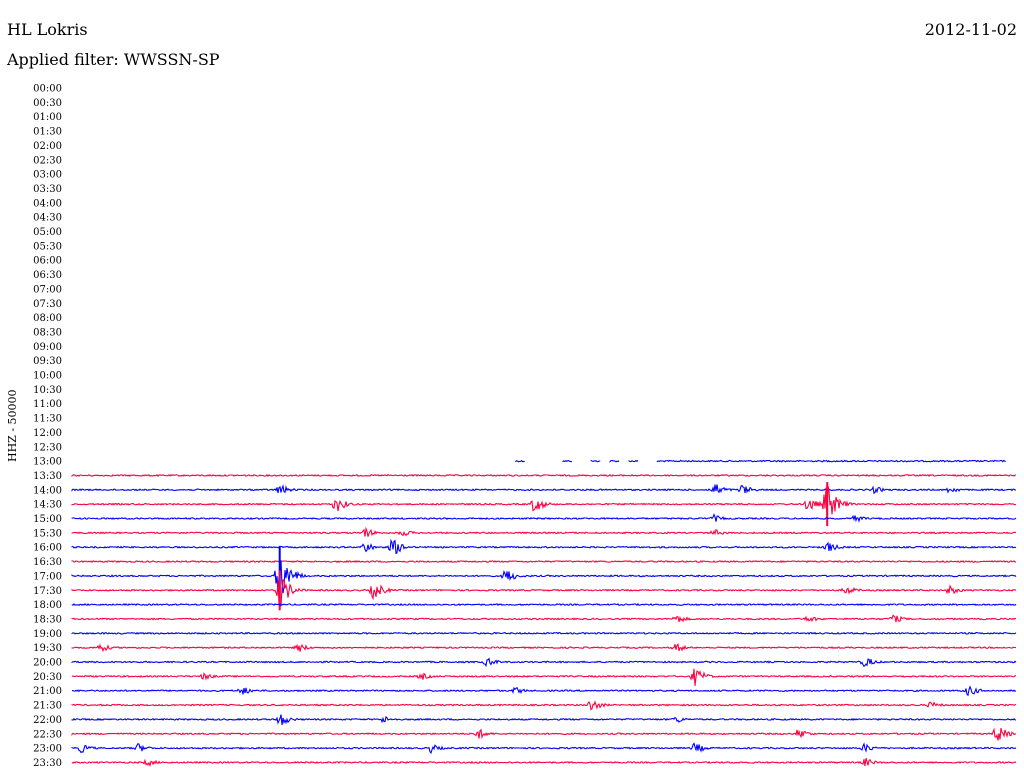 This screenshot has height=780, width=1024. Describe the element at coordinates (47, 663) in the screenshot. I see `time-tick-label: 20:00` at that location.